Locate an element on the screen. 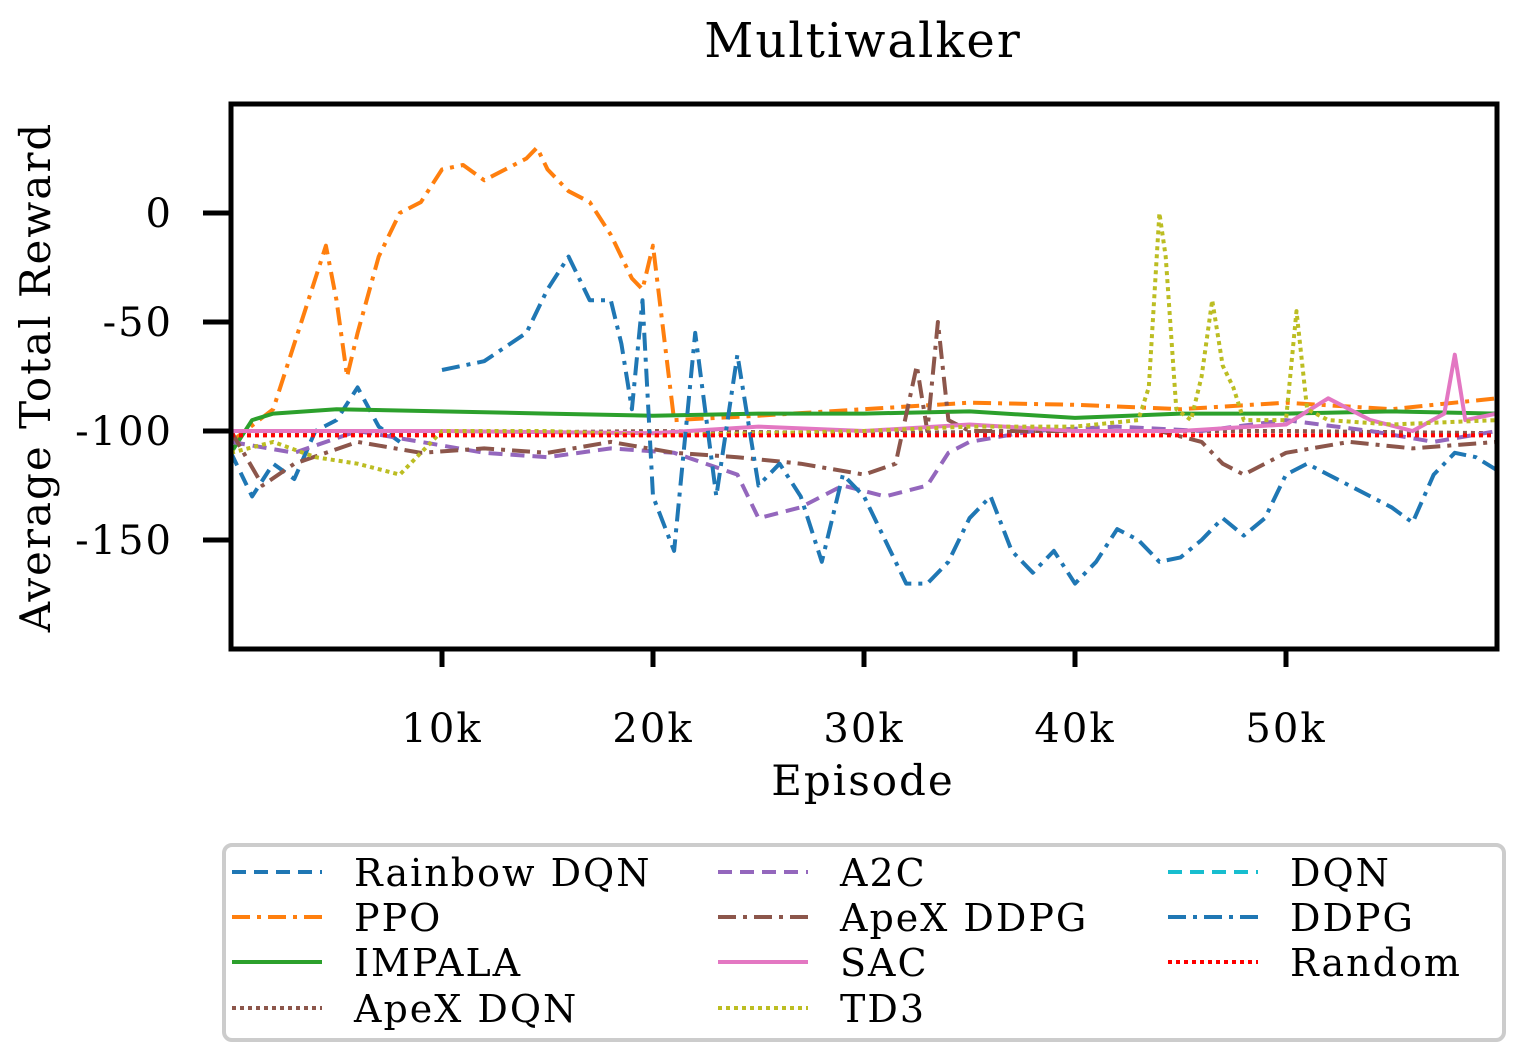 The image size is (1519, 1055). y-tick-label: 0 is located at coordinates (159, 214).